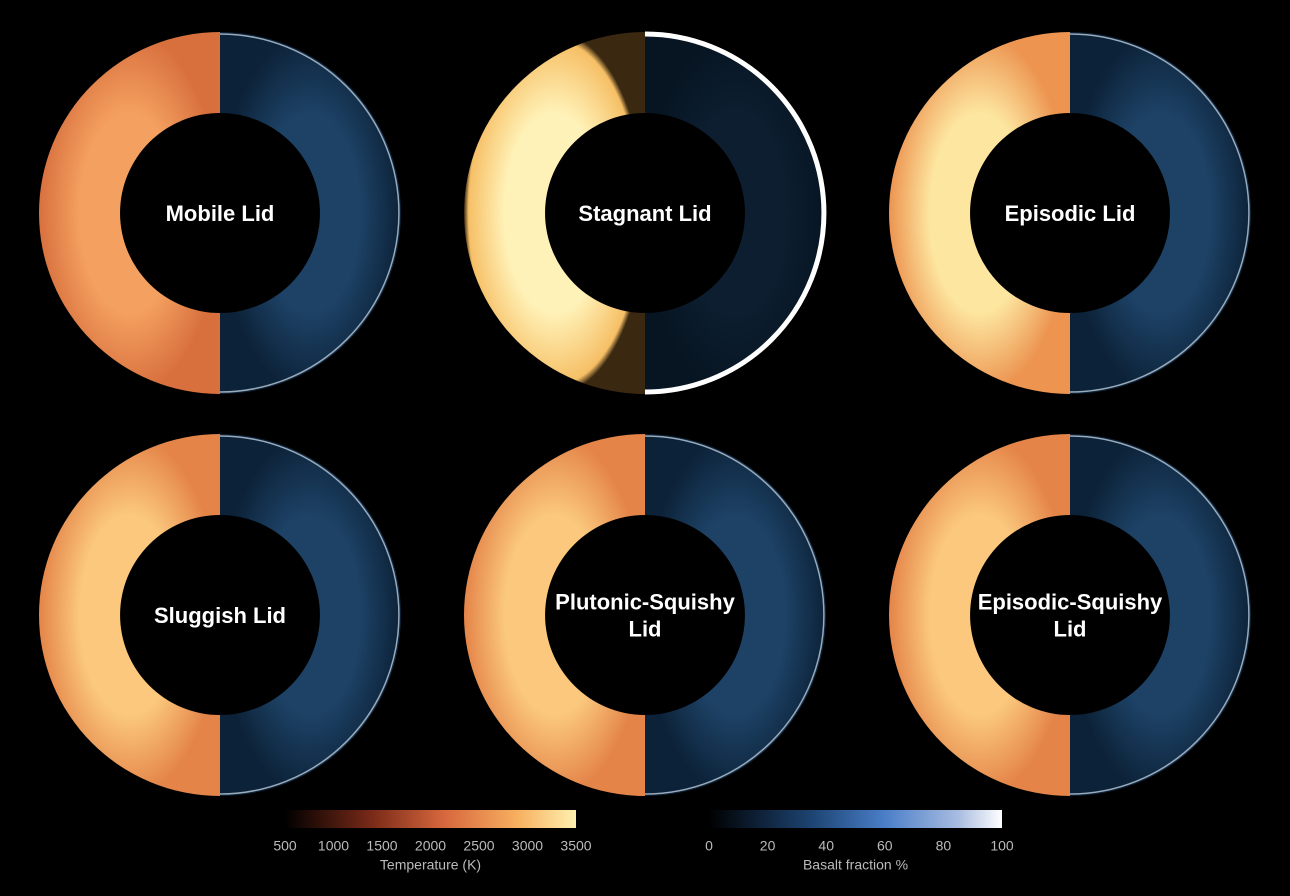  What do you see at coordinates (855, 819) in the screenshot?
I see `basalt-colorbar` at bounding box center [855, 819].